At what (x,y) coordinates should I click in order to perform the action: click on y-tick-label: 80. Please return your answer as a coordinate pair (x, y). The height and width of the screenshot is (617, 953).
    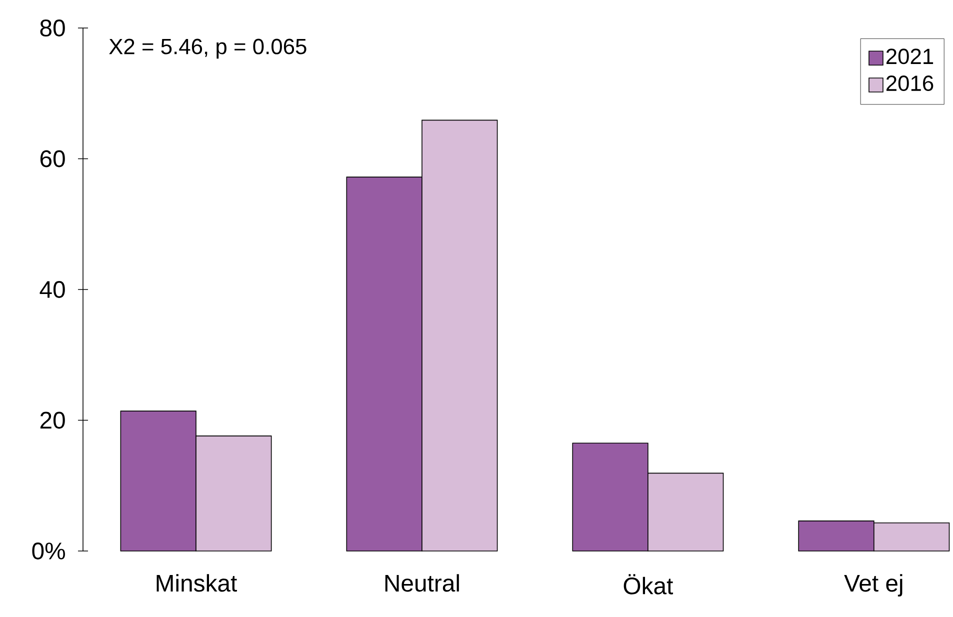
    Looking at the image, I should click on (52, 28).